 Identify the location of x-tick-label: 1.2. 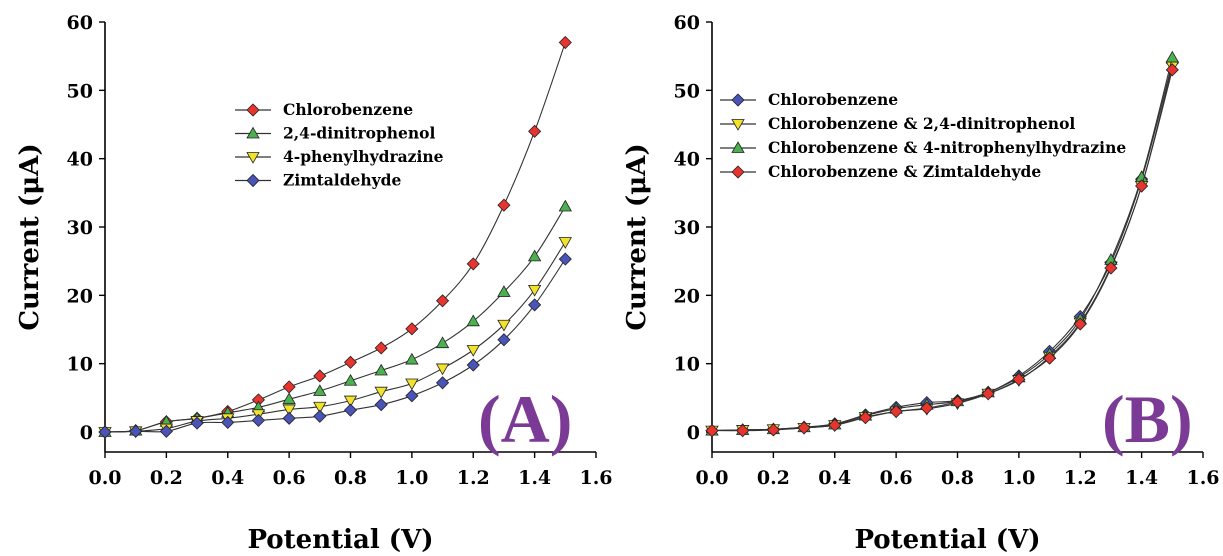
(1080, 478).